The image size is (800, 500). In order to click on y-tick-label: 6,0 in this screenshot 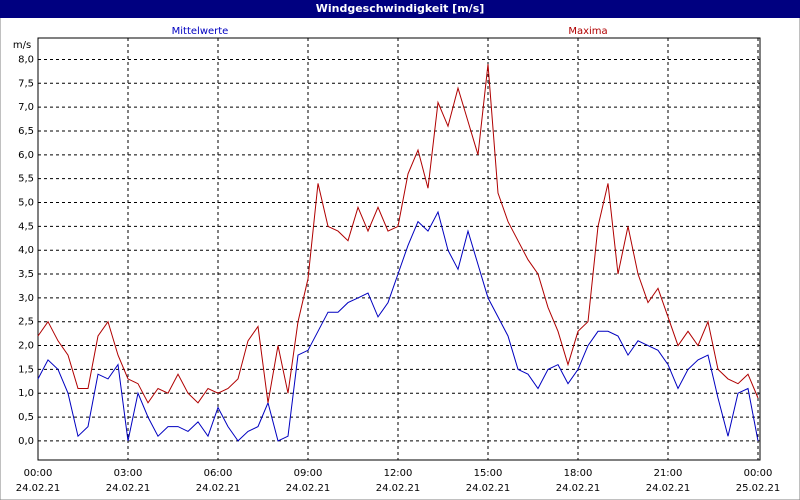, I will do `click(26, 155)`.